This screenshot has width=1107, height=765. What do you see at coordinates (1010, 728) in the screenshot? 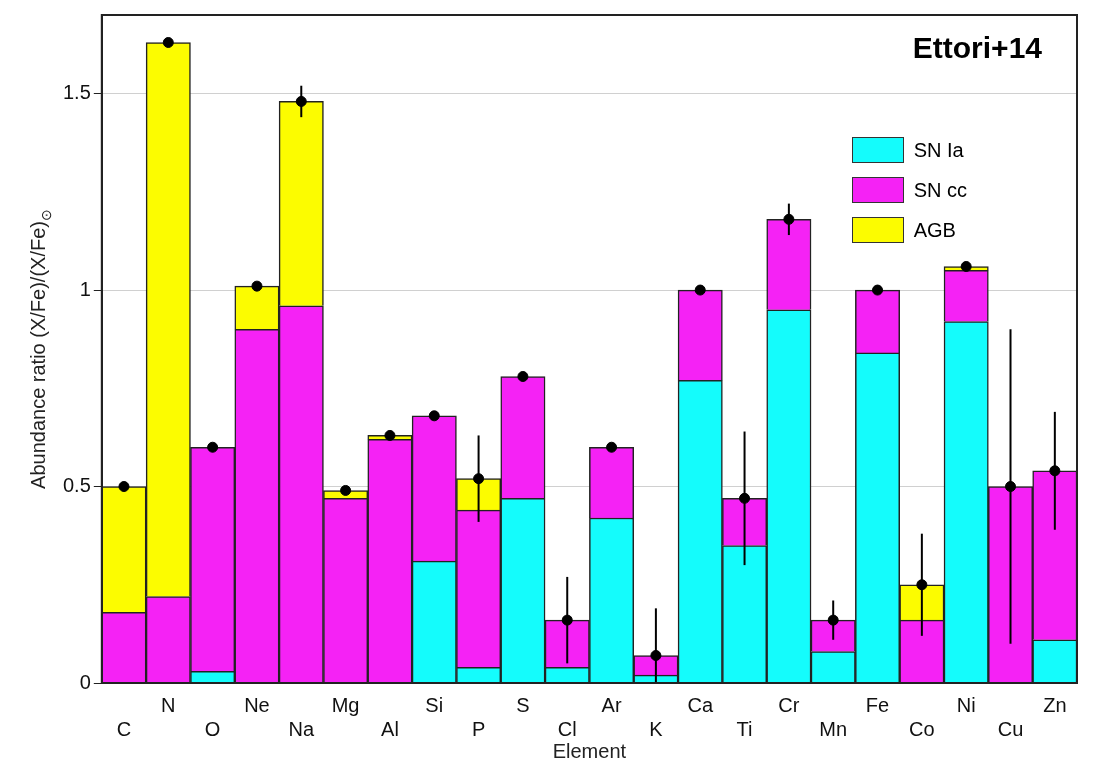
I see `x-tick-label: Cu` at bounding box center [1010, 728].